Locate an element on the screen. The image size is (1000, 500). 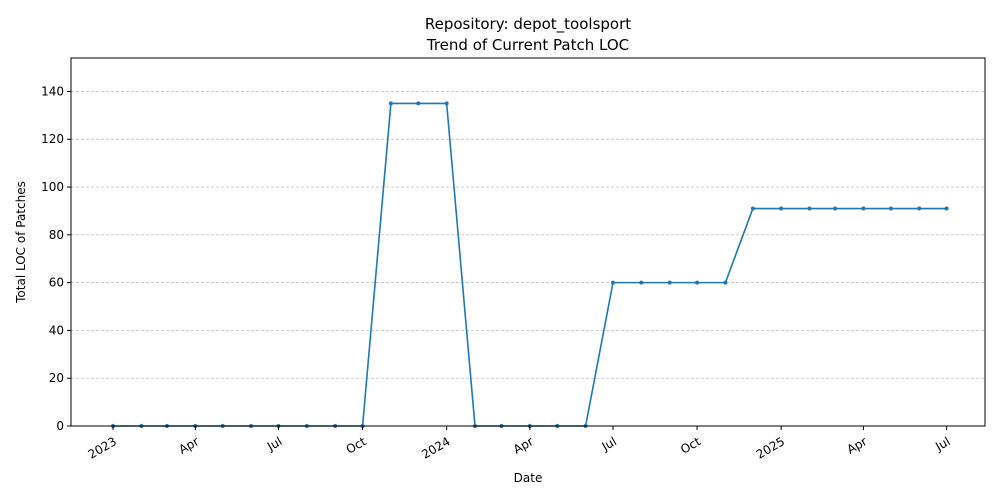
y-tick-label: 60 is located at coordinates (56, 283).